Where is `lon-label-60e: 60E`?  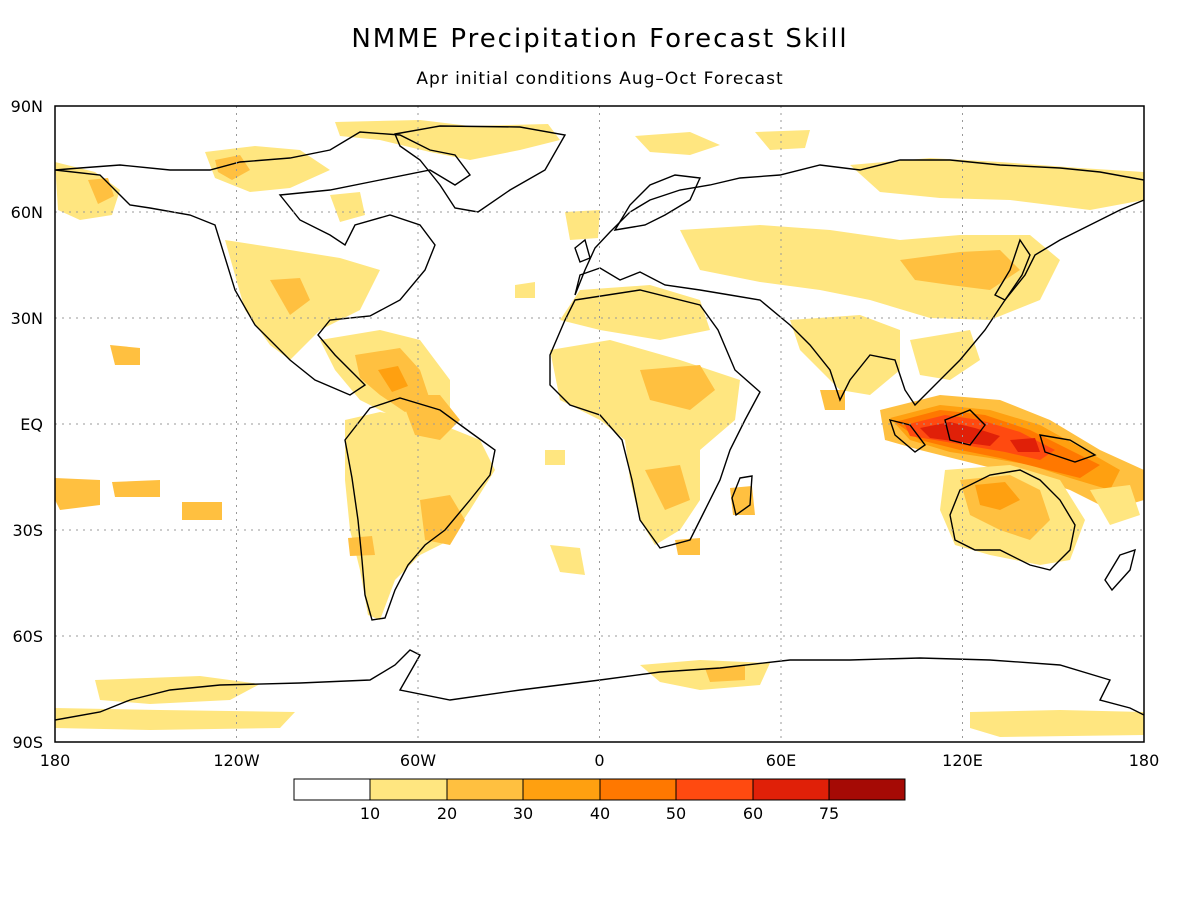 lon-label-60e: 60E is located at coordinates (781, 760).